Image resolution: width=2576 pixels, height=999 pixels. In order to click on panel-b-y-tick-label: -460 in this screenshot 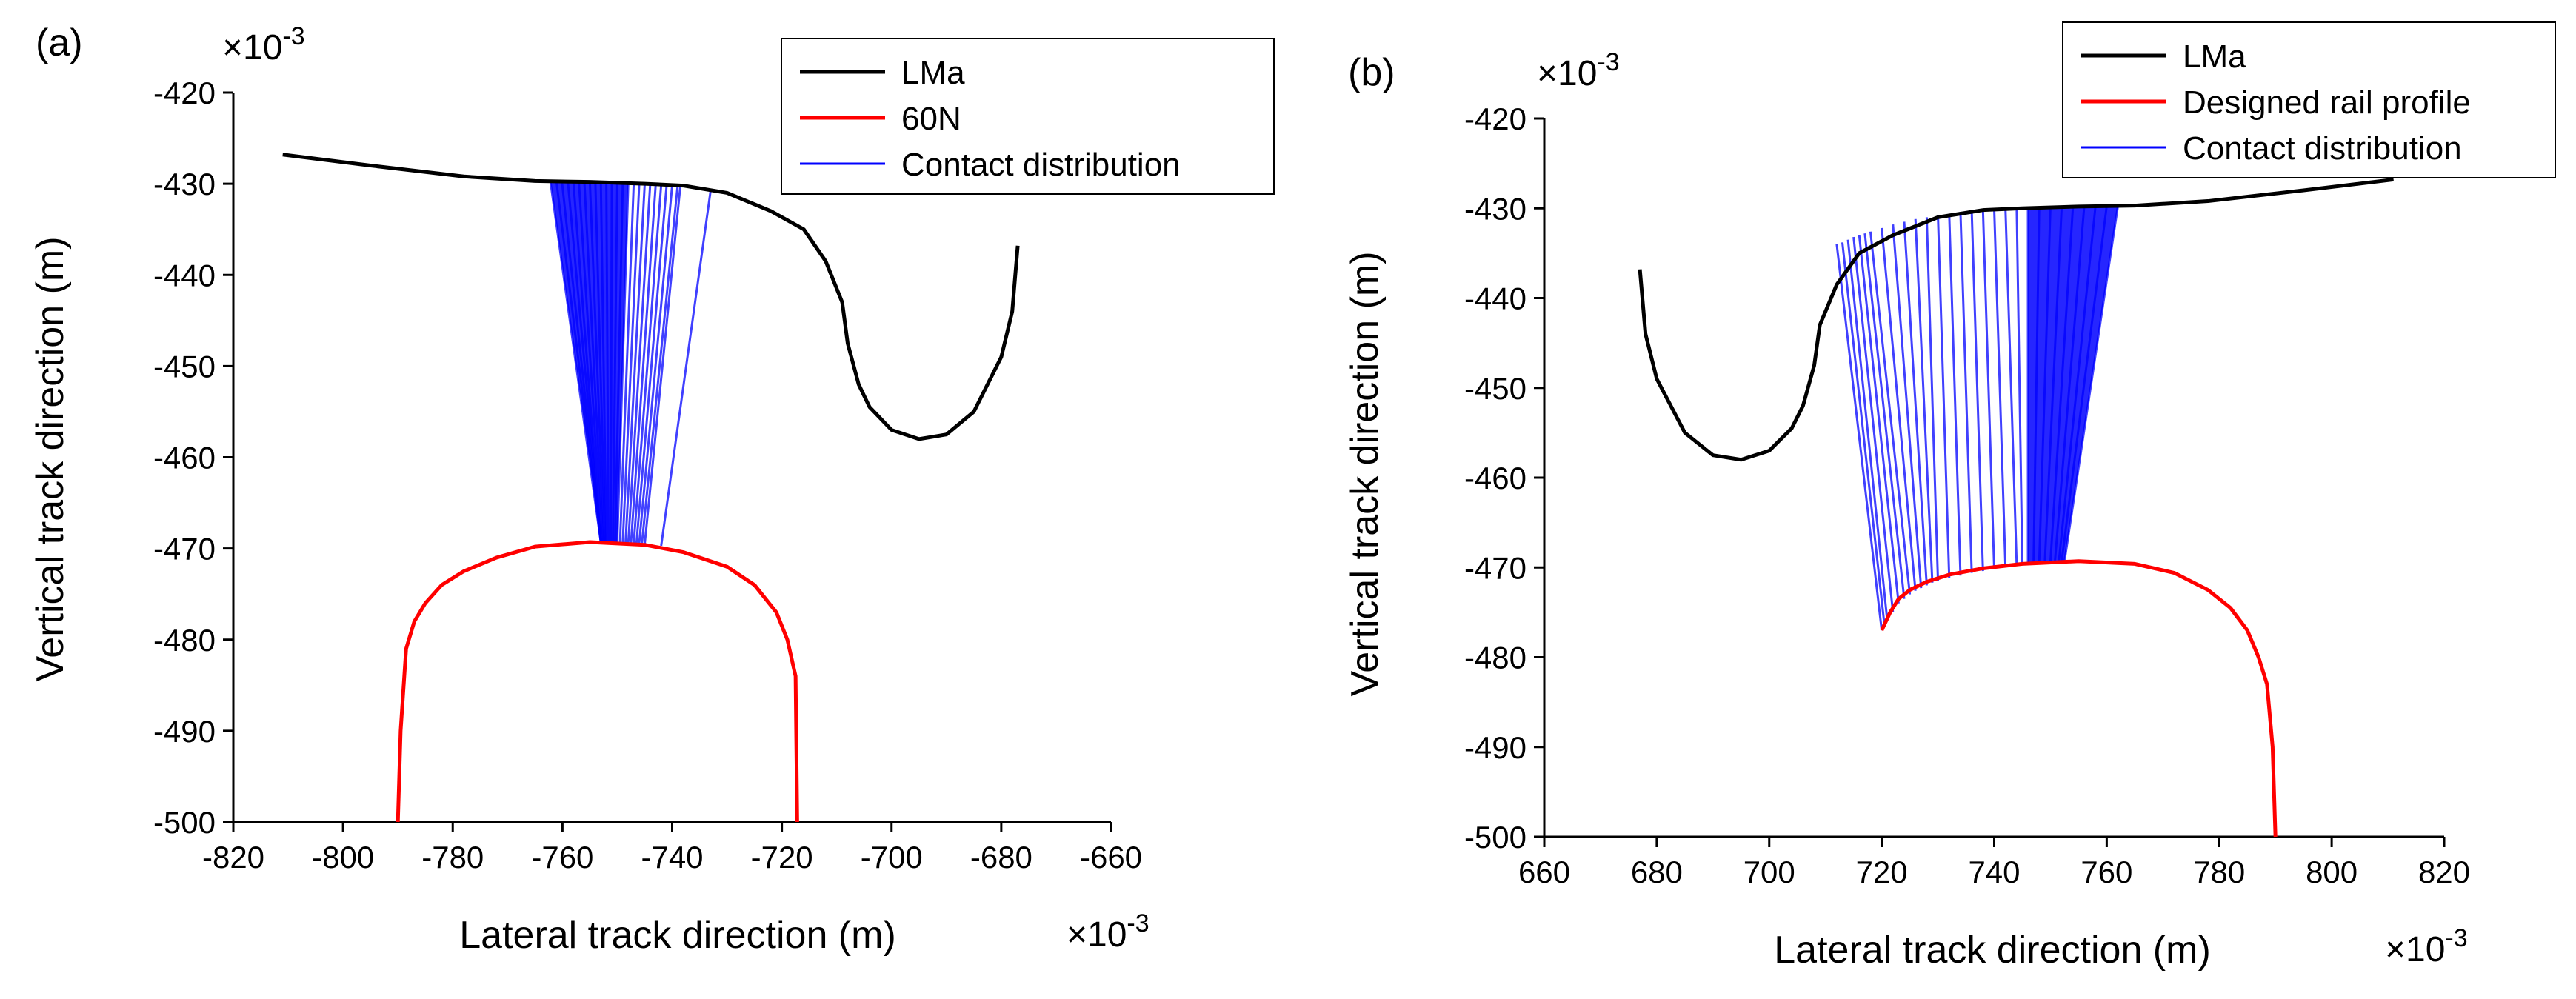, I will do `click(1495, 478)`.